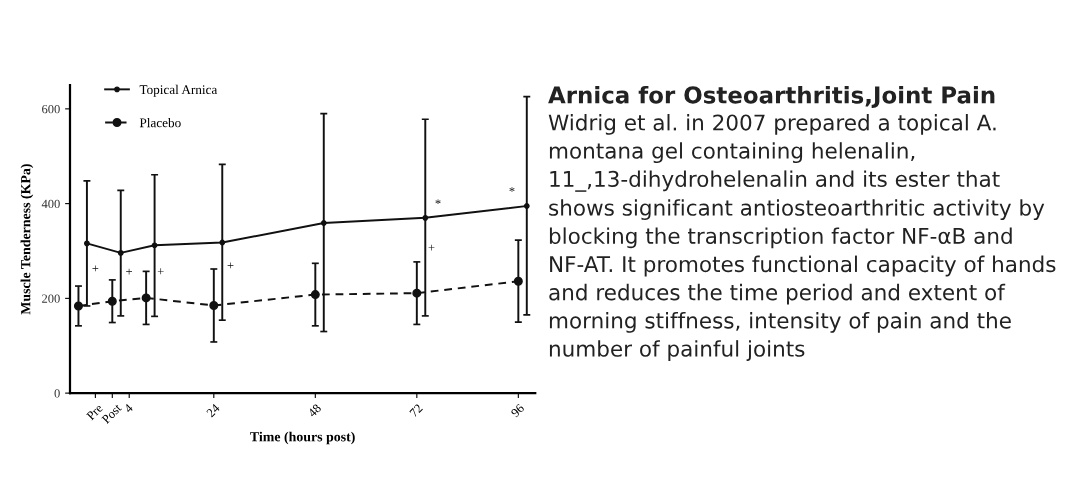 The image size is (1072, 504). Describe the element at coordinates (128, 408) in the screenshot. I see `x-tick-label: 4` at that location.